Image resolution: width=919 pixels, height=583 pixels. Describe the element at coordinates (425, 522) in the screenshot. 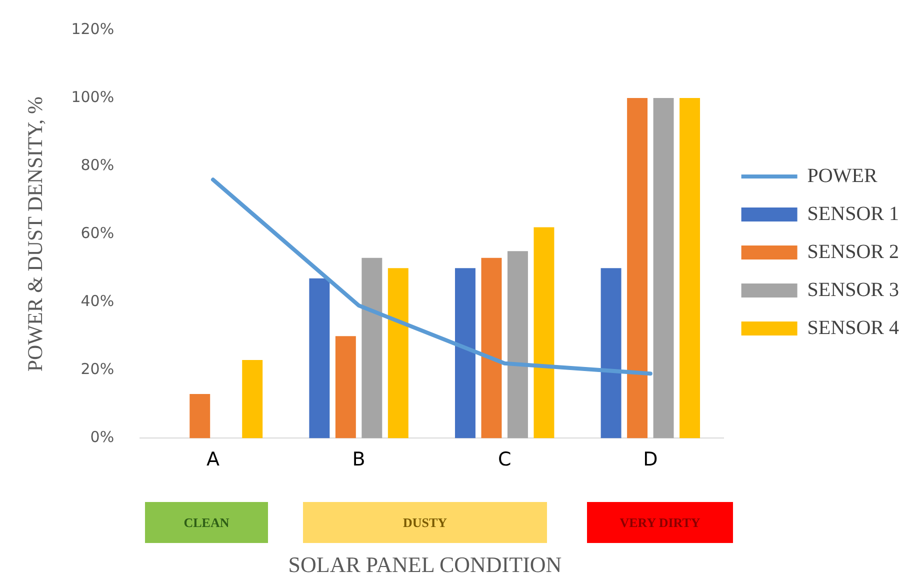

I see `text: DUSTY` at that location.